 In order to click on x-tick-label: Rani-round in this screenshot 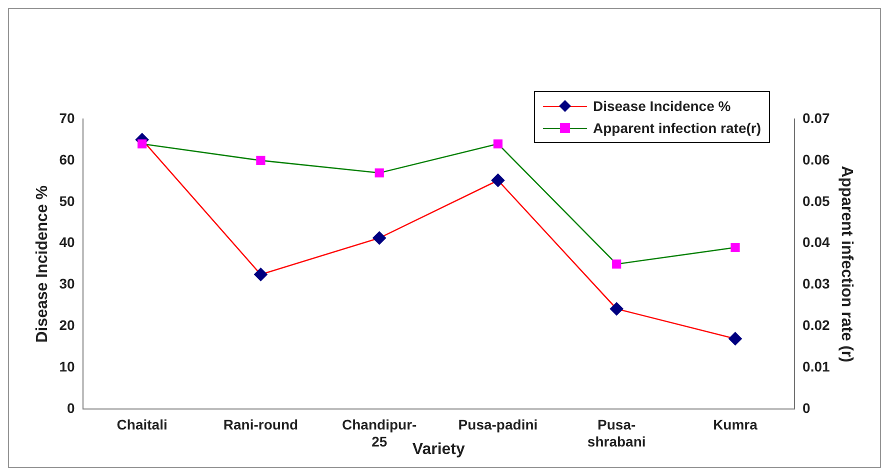, I will do `click(260, 424)`.